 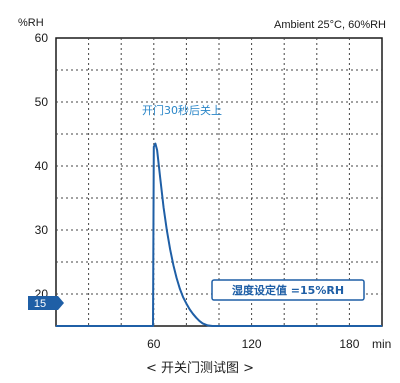 I want to click on y-marker-15: 15, so click(x=46, y=303).